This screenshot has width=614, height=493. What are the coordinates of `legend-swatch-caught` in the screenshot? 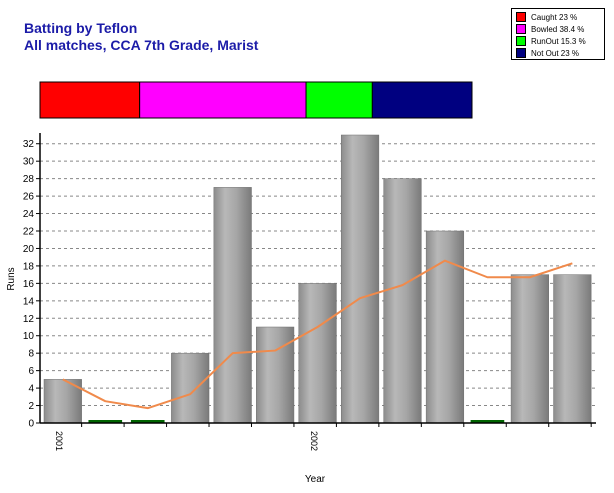 It's located at (521, 17).